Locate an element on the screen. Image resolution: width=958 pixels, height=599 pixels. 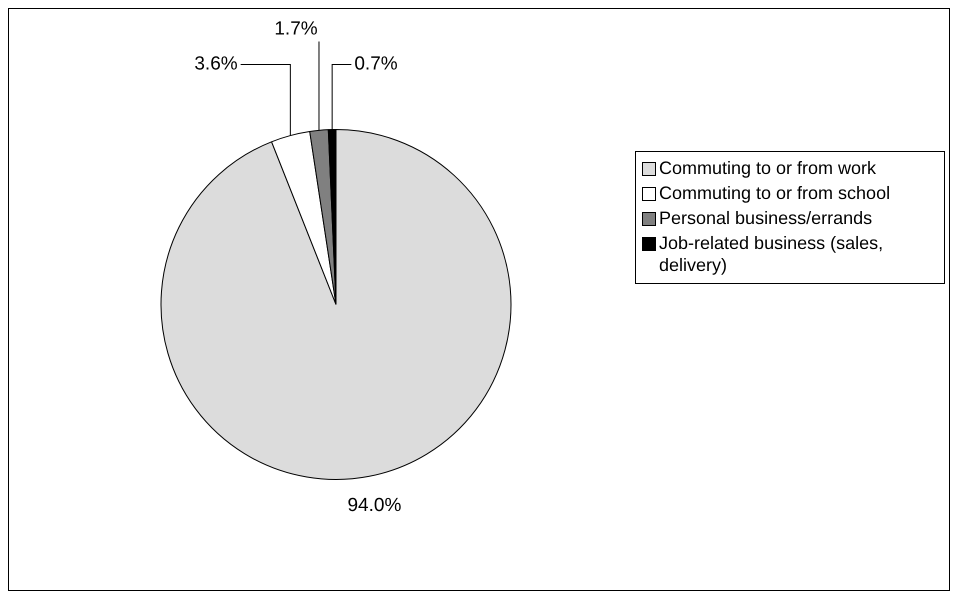
data-label: 1.7% is located at coordinates (296, 29).